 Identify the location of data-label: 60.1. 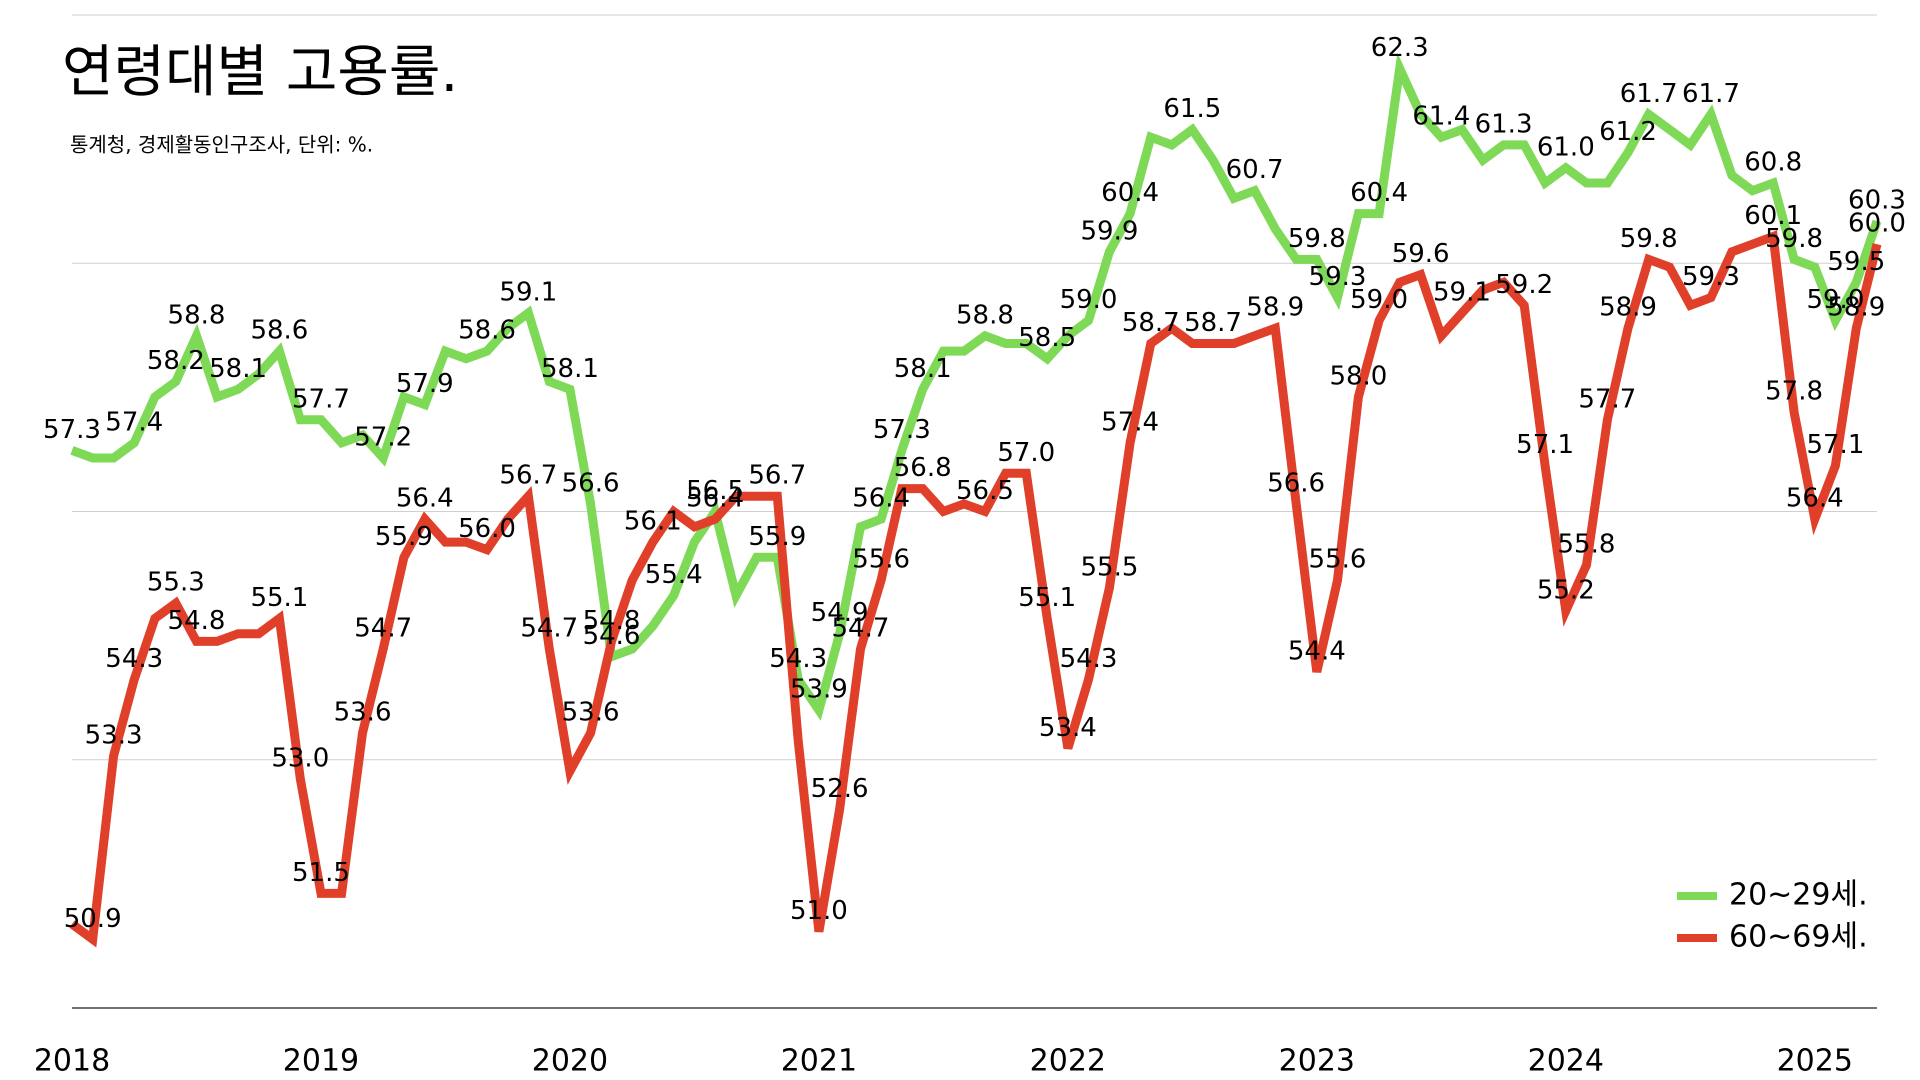
(1773, 216).